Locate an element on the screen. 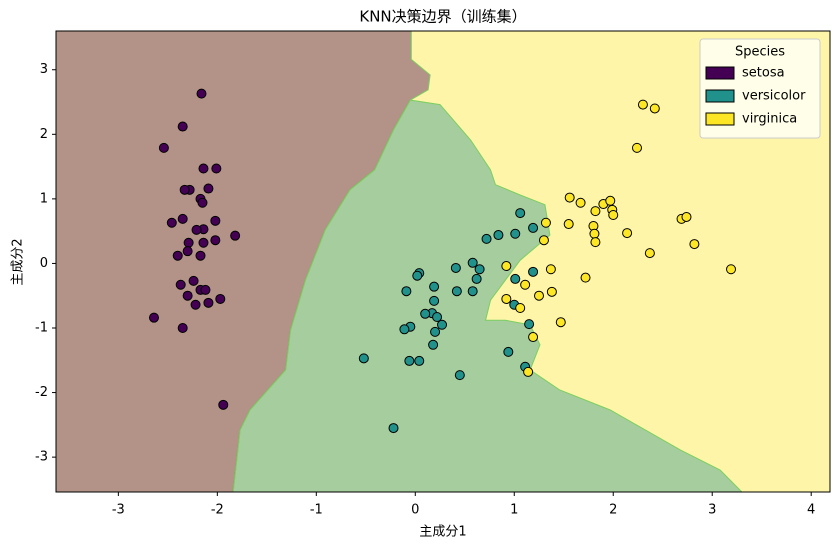 The image size is (840, 554). x-tick-label: 2 is located at coordinates (613, 510).